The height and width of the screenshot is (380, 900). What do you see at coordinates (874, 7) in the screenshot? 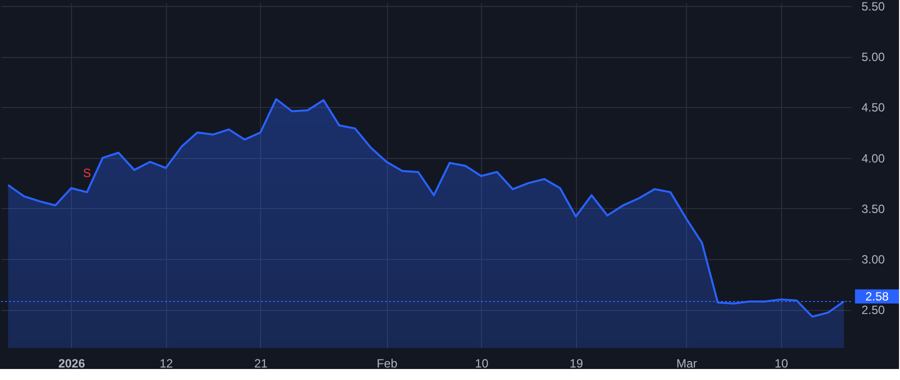
I see `y-tick-label: 5.50` at bounding box center [874, 7].